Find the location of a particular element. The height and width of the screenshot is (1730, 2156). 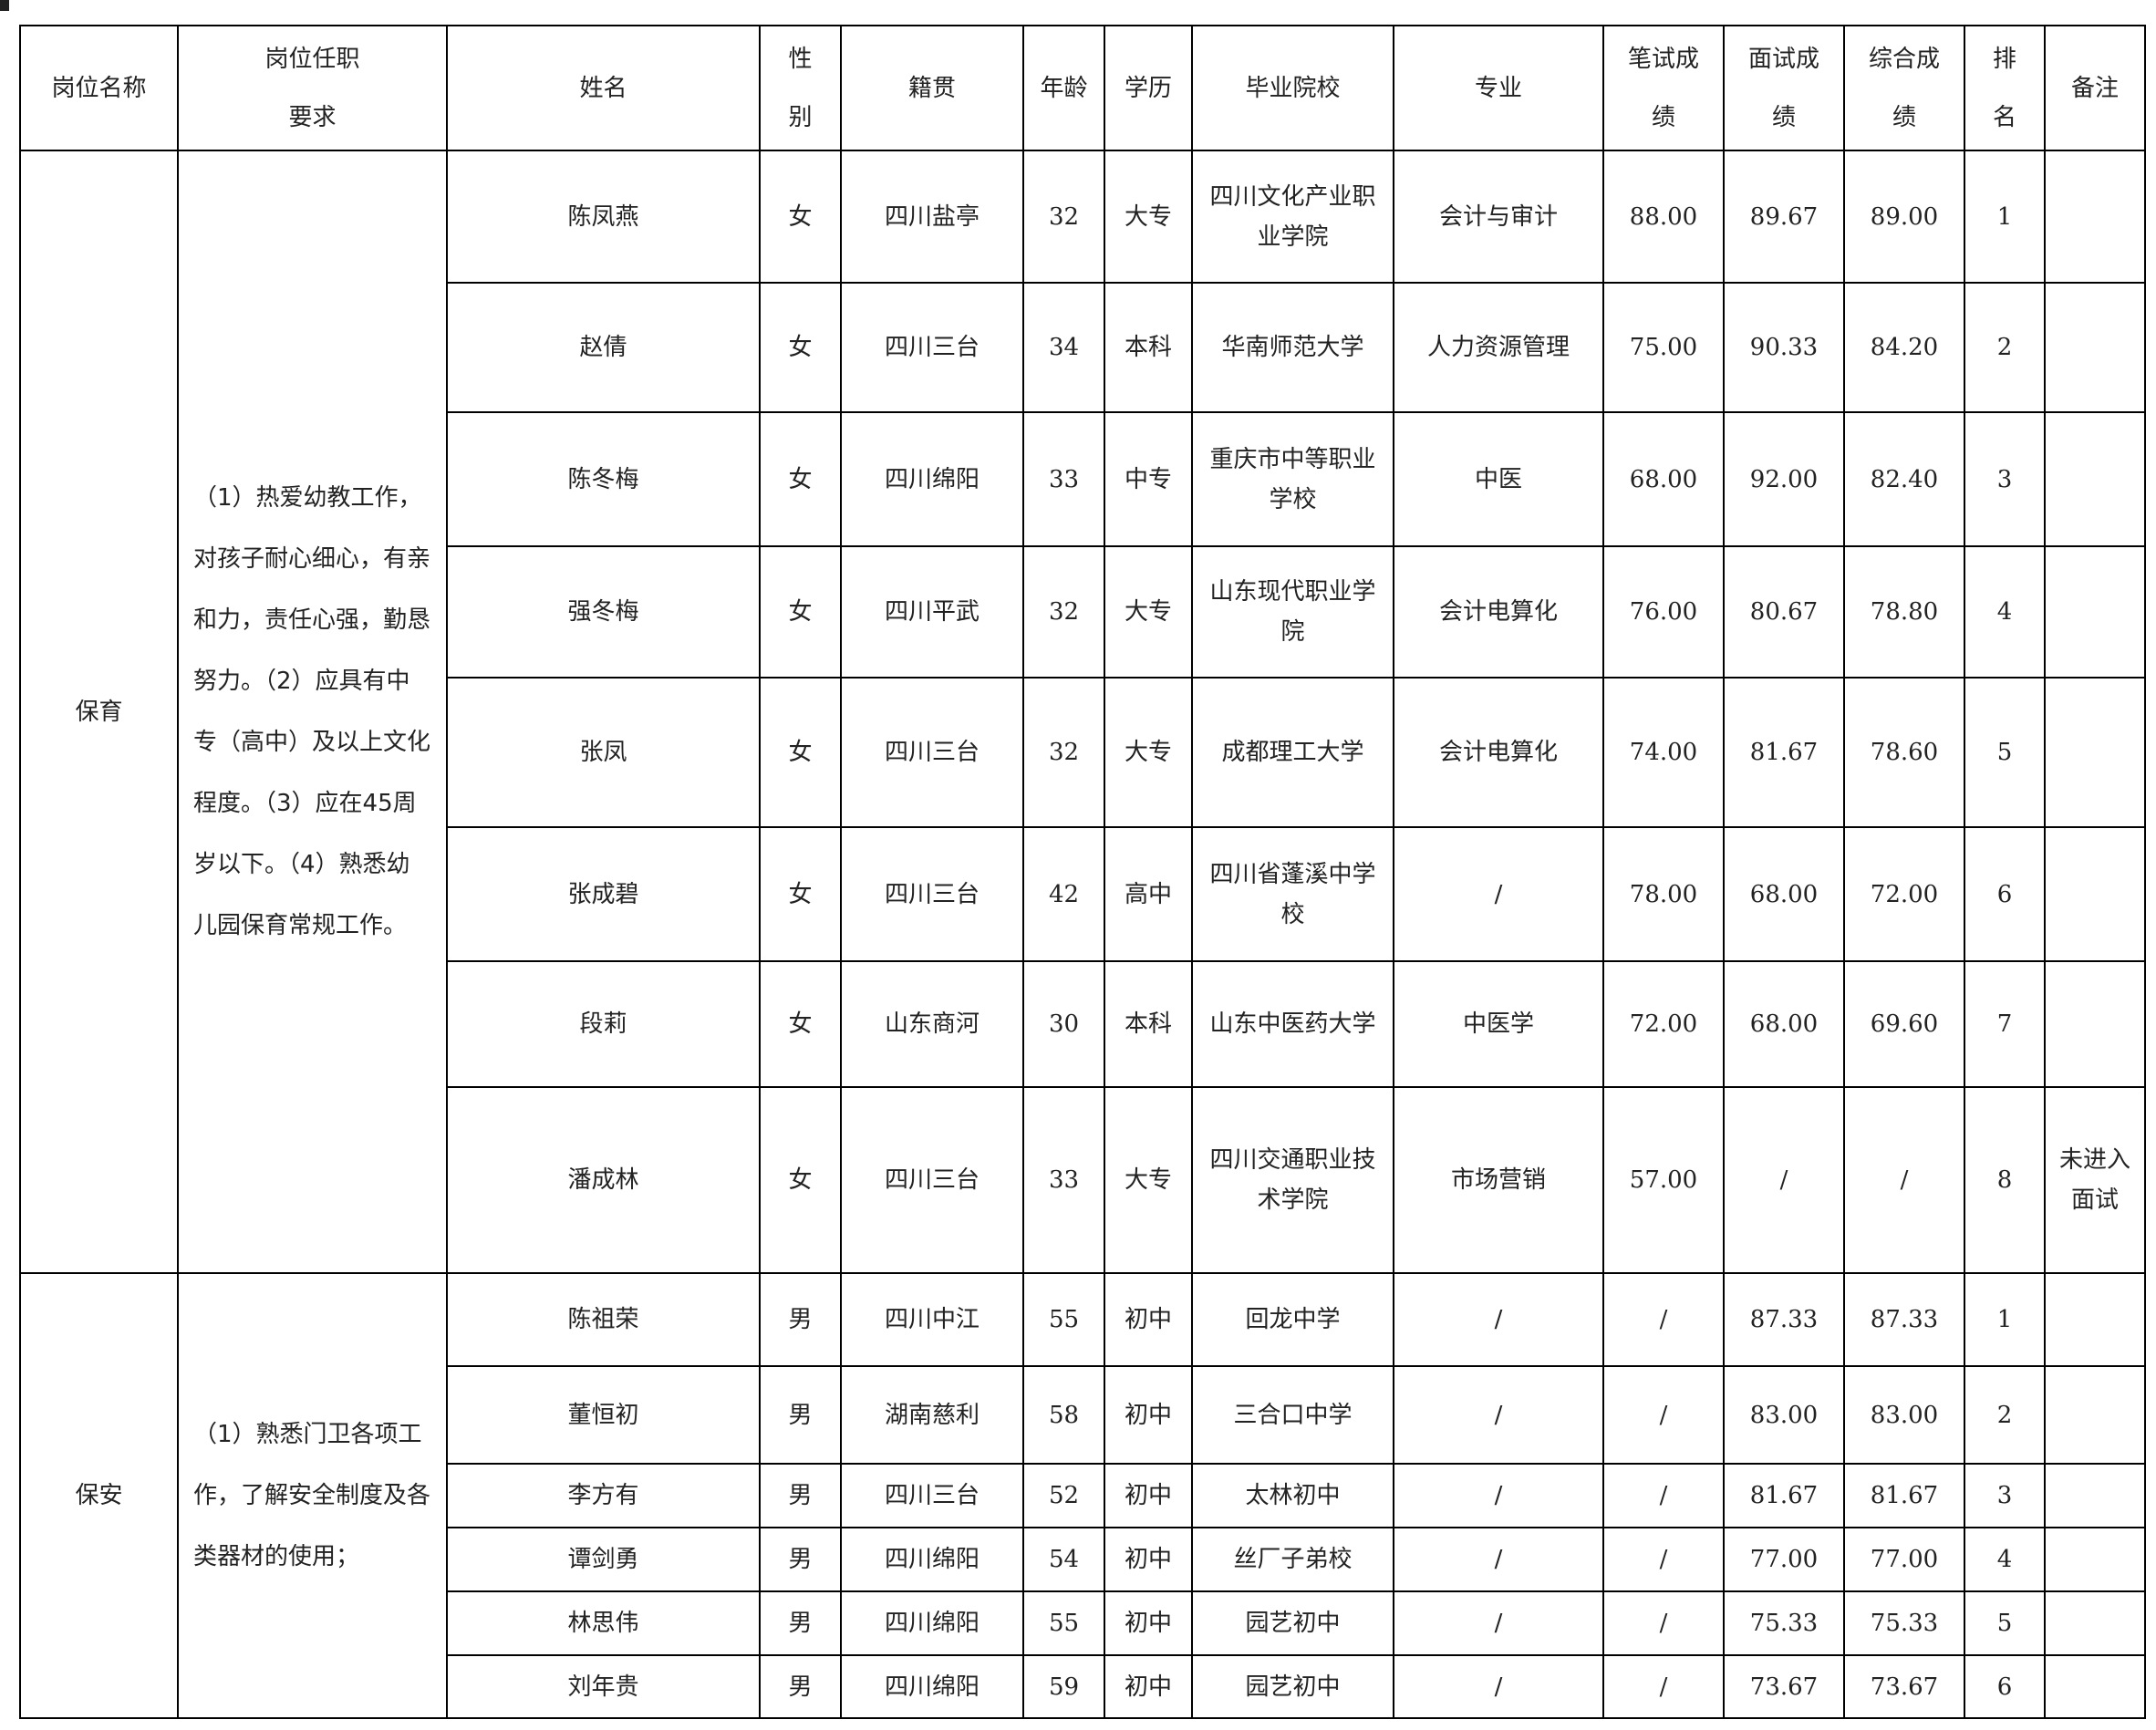

school-cell: 三合口中学 is located at coordinates (1292, 1415).